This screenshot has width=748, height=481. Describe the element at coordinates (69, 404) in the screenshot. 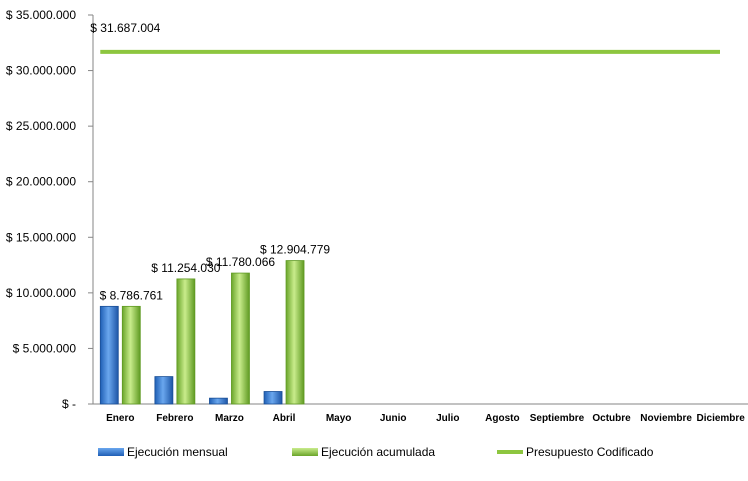

I see `y-tick-label: $ -` at that location.